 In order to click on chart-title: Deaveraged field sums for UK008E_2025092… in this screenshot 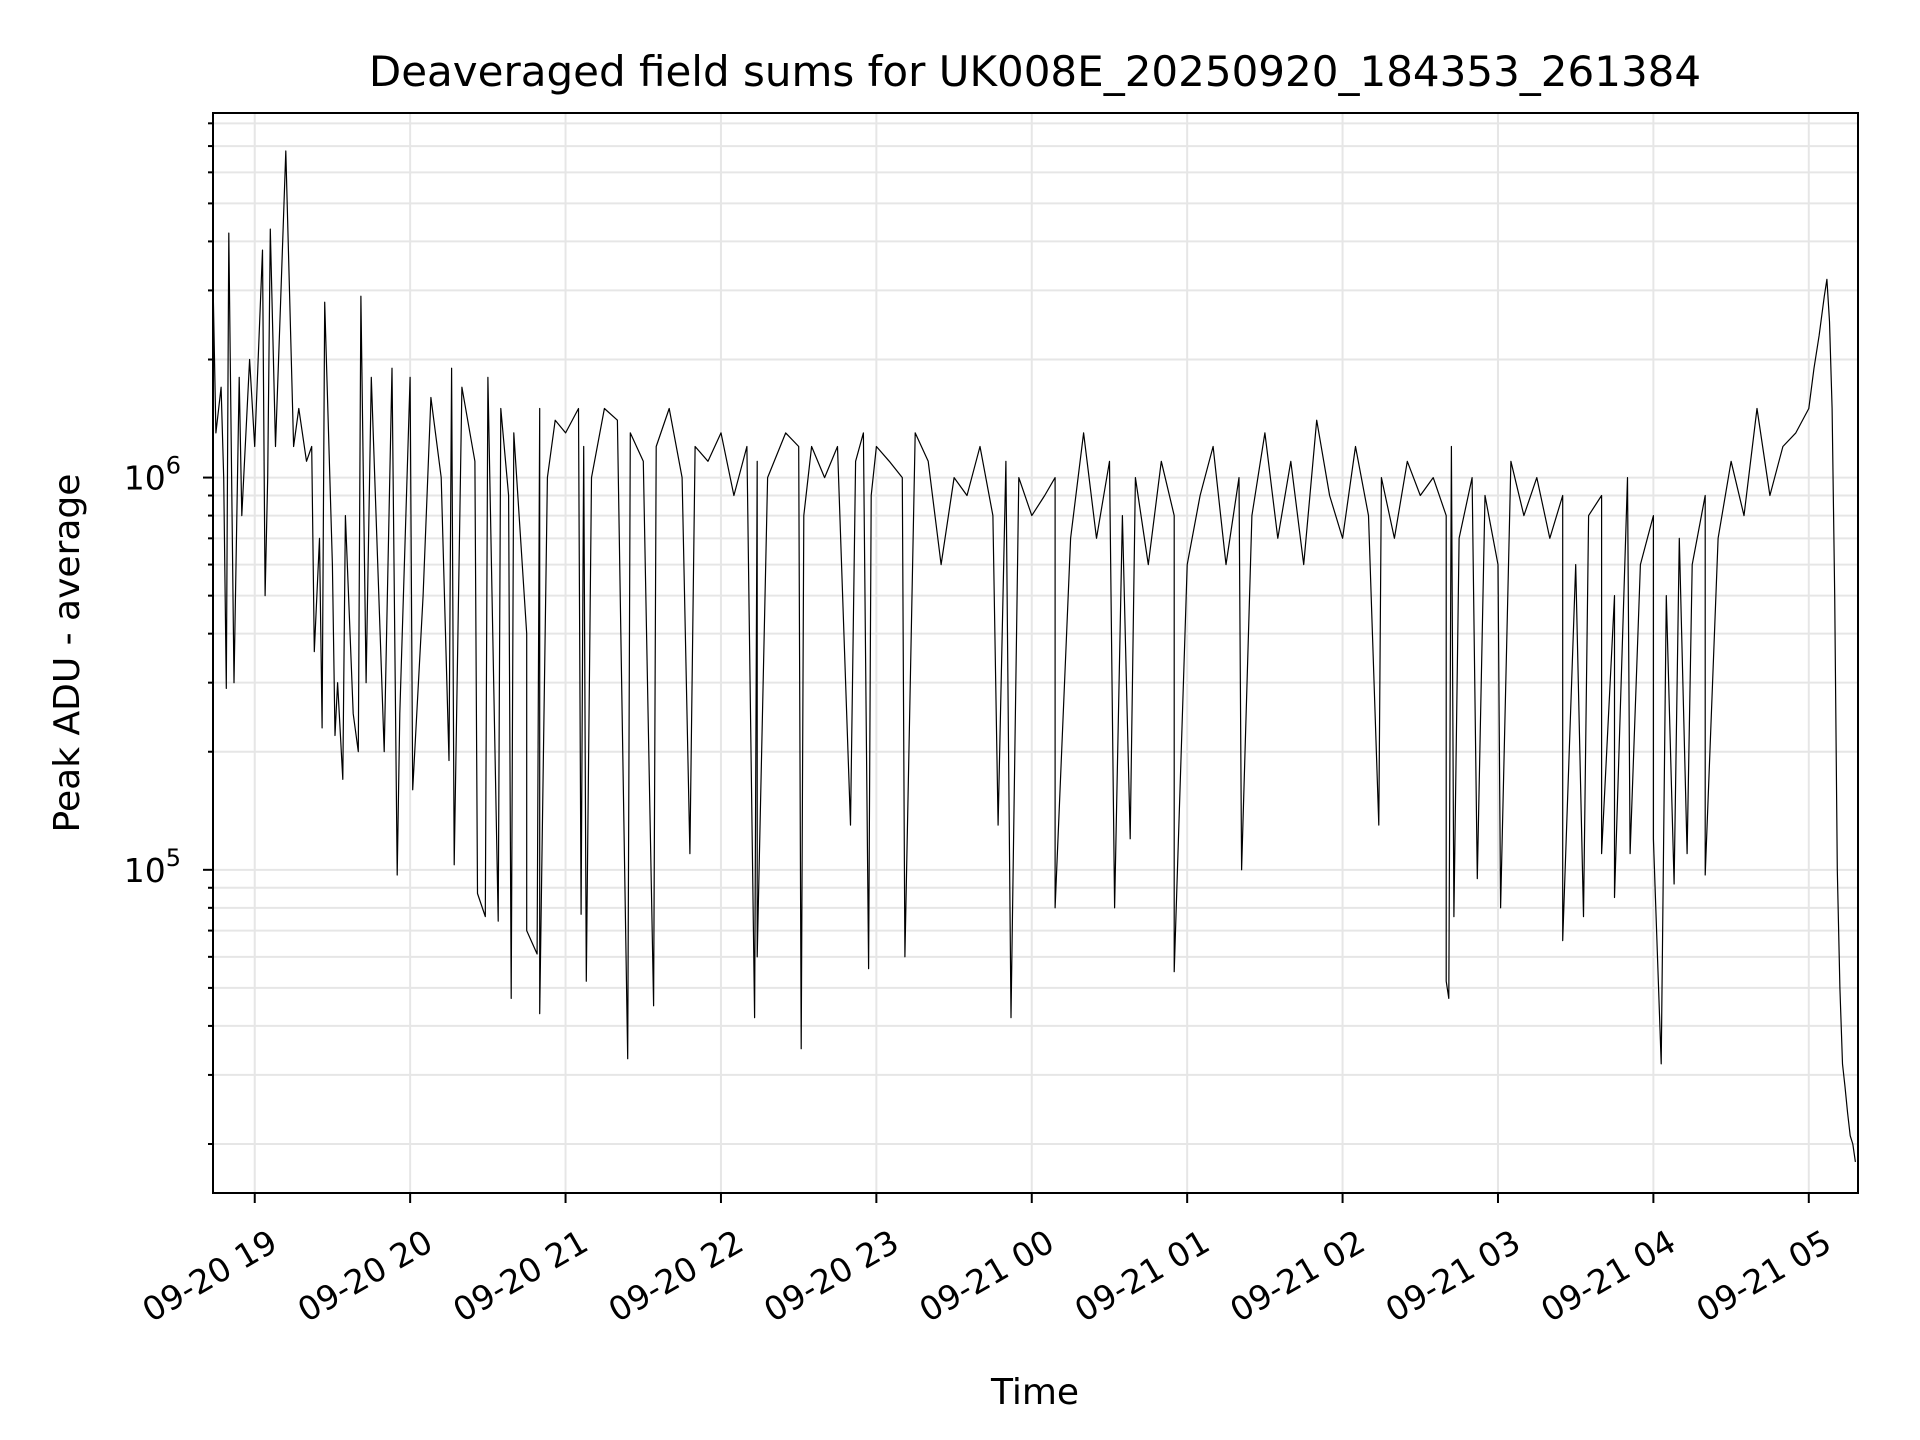, I will do `click(1035, 71)`.